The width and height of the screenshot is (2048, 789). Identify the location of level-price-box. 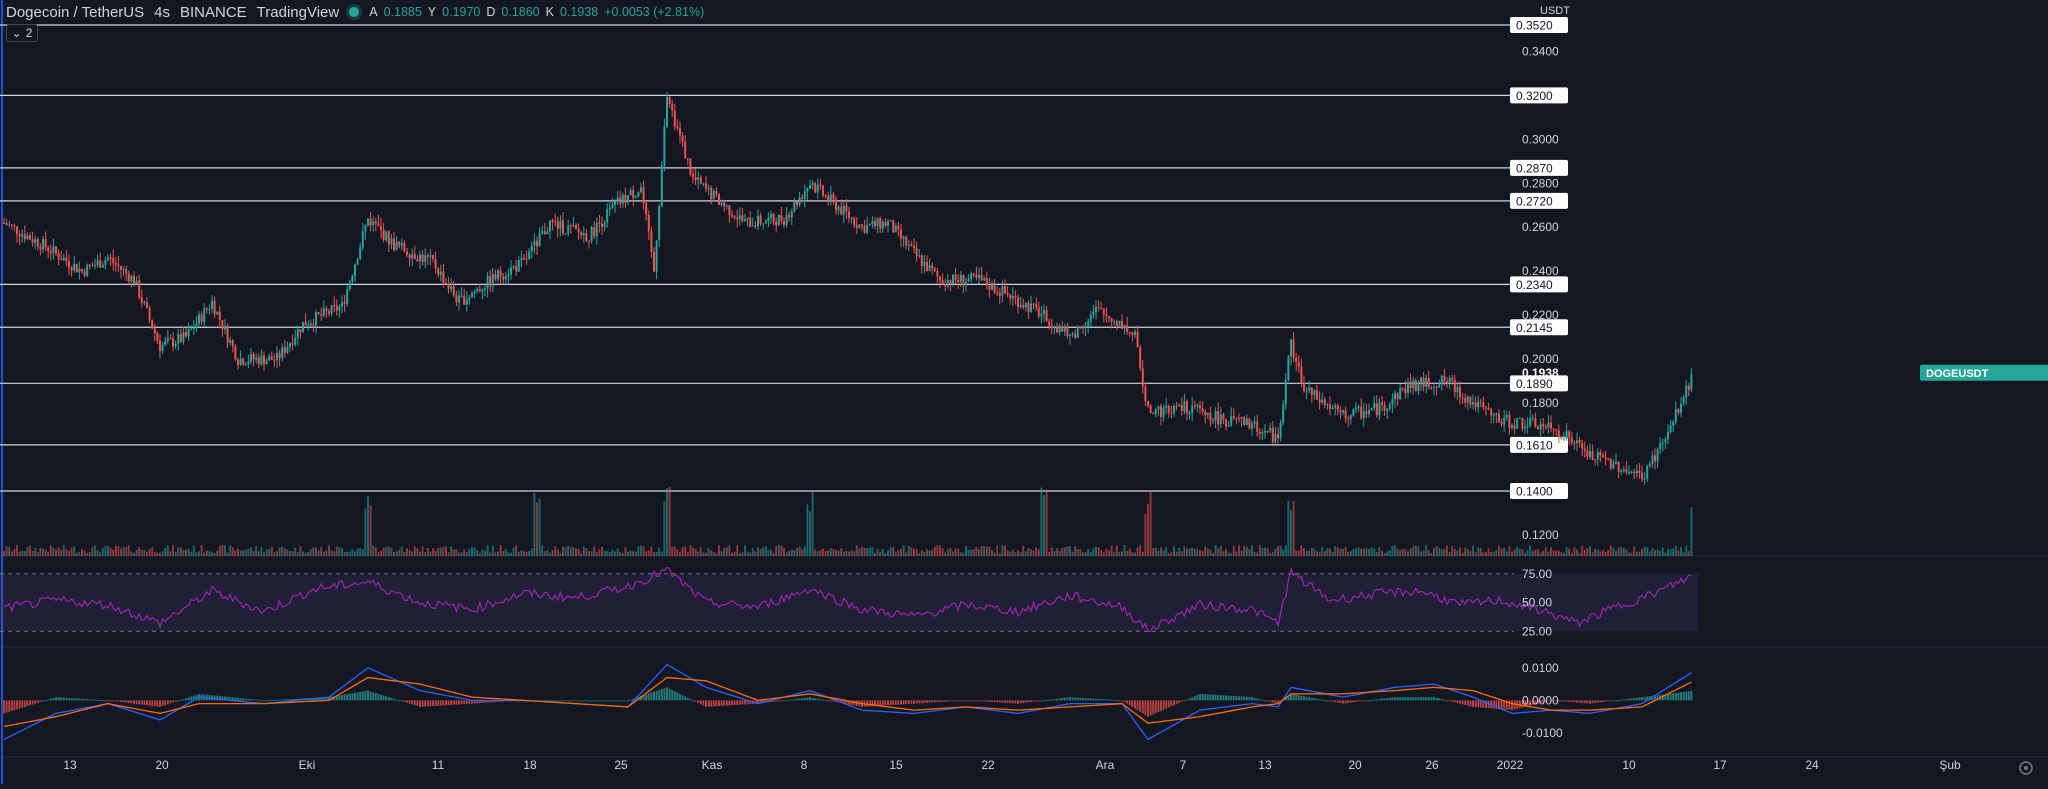
(1539, 327).